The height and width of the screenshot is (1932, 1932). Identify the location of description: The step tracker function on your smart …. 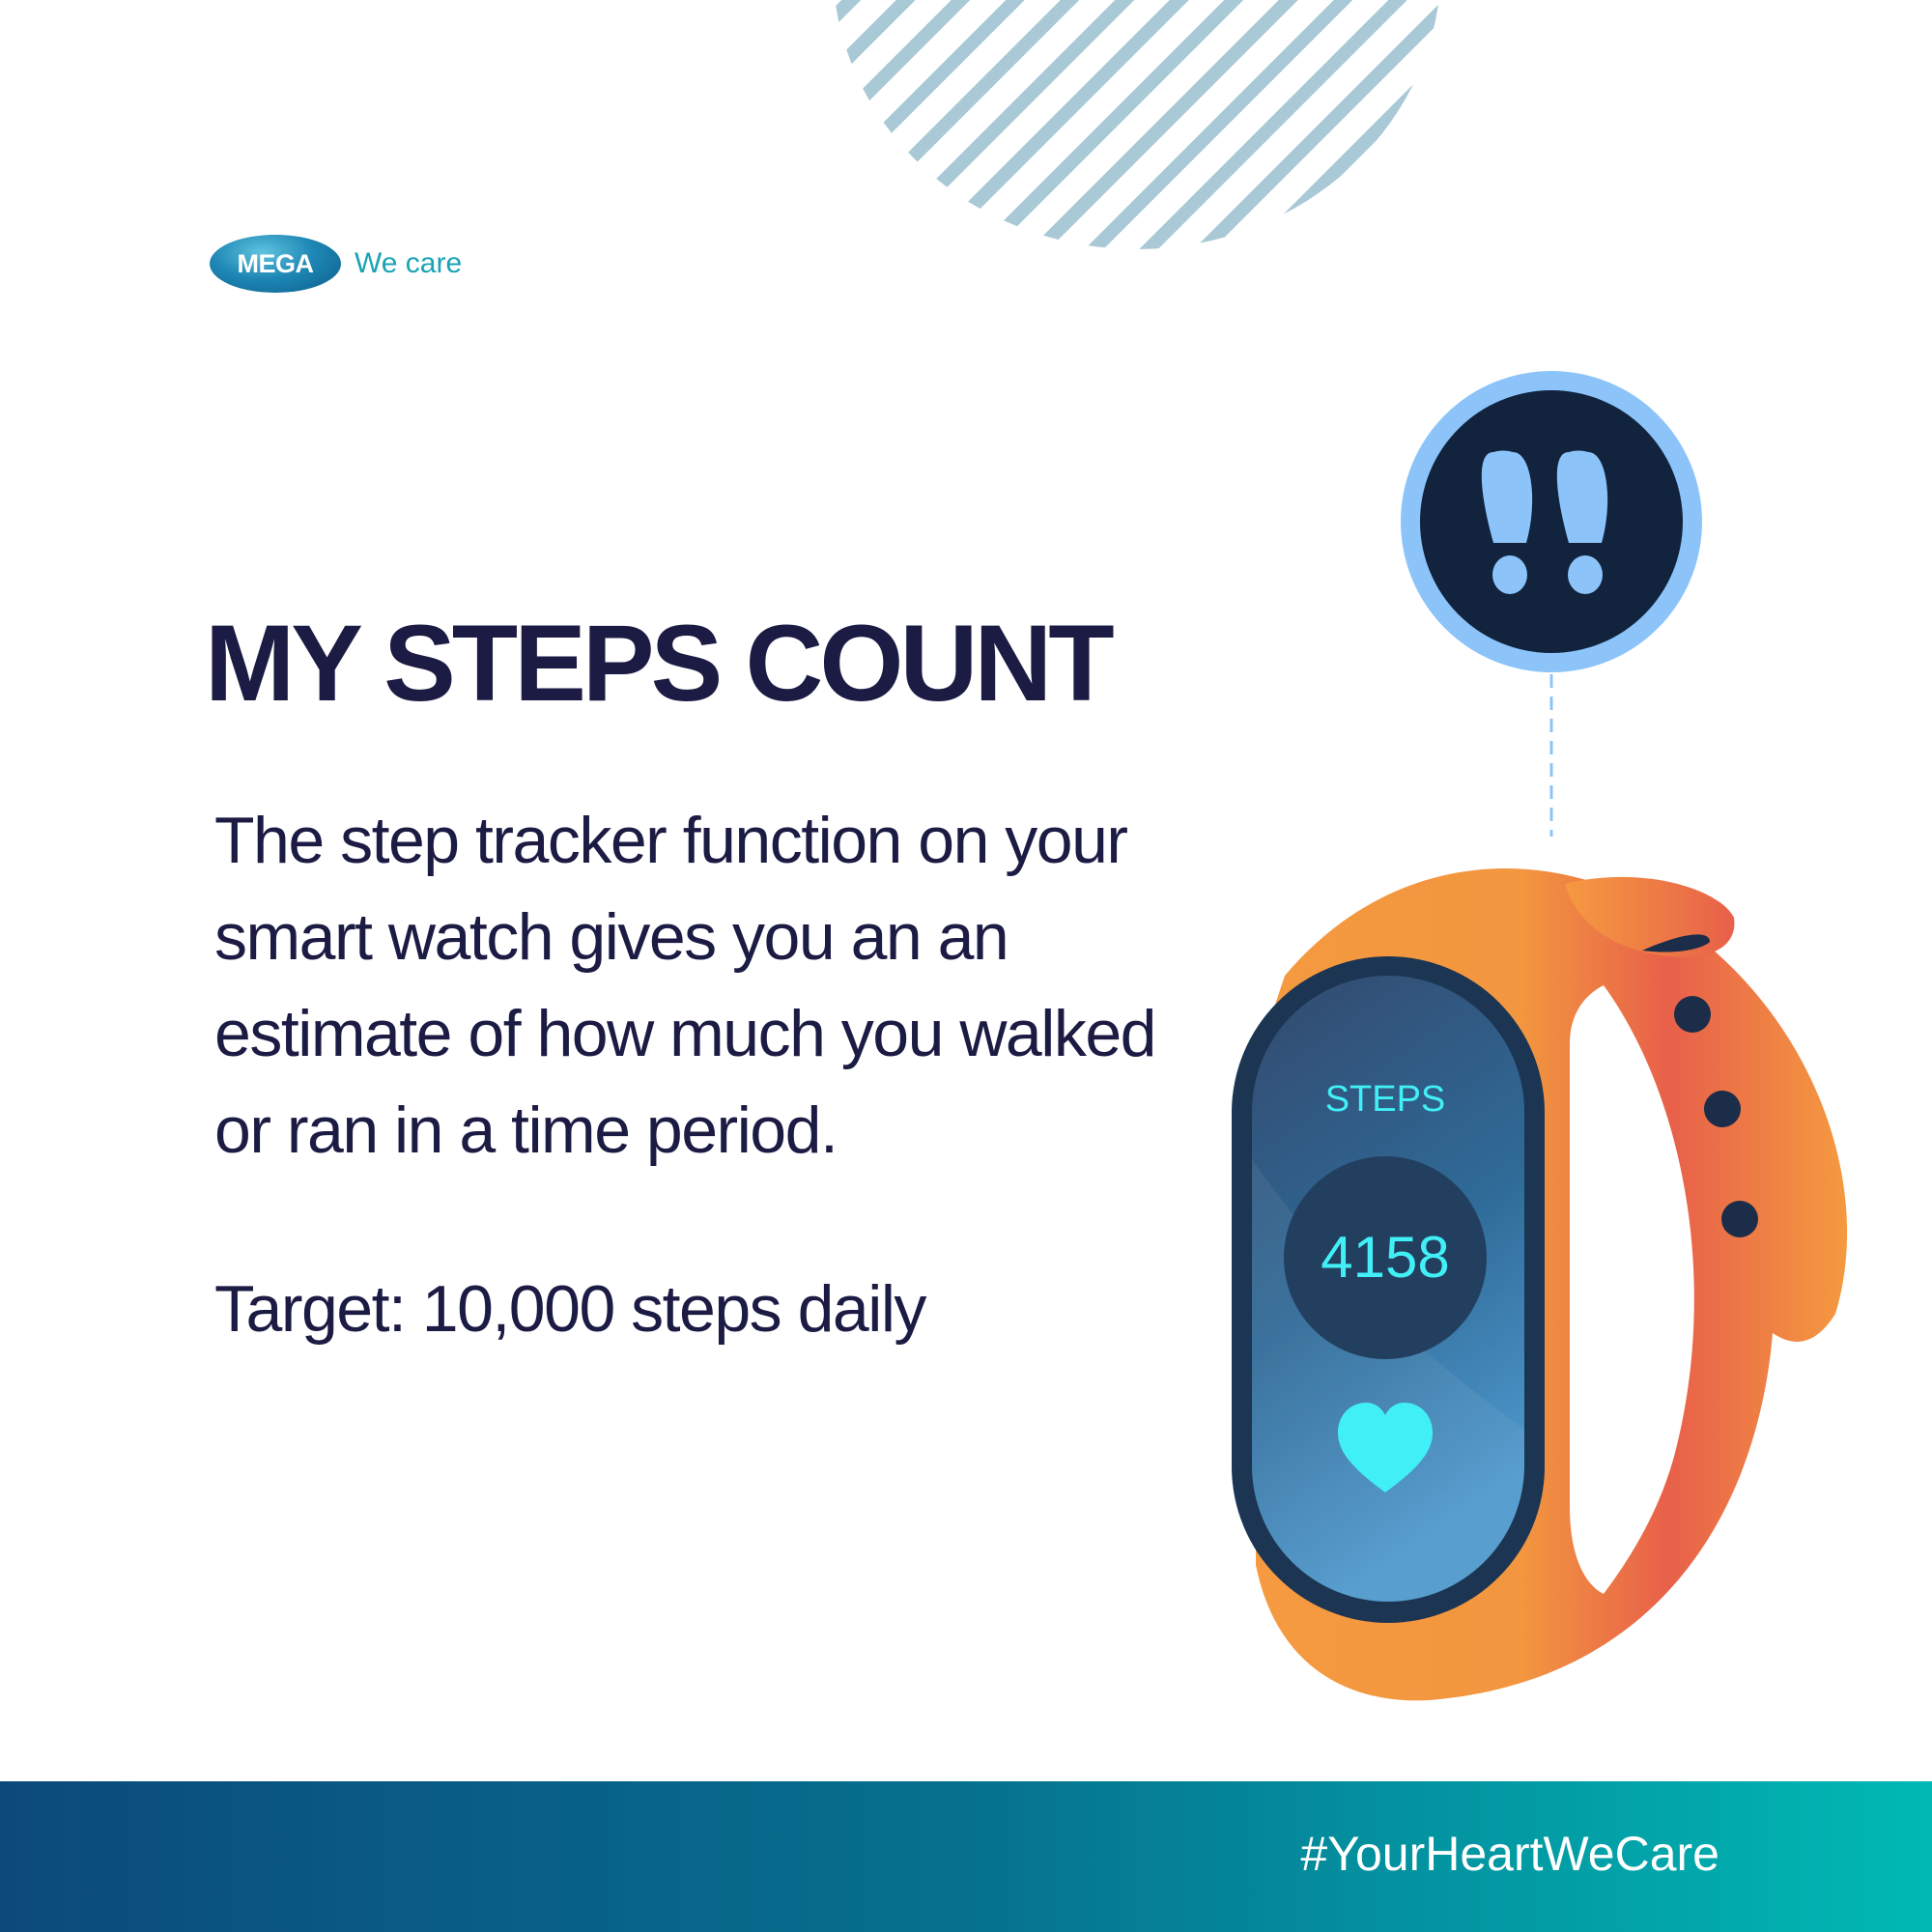
(685, 985).